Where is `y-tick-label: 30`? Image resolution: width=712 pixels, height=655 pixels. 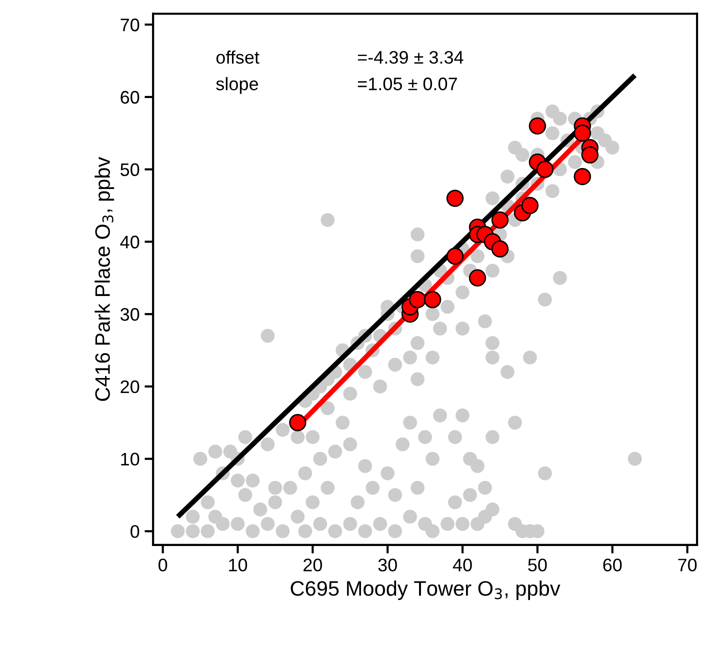 y-tick-label: 30 is located at coordinates (130, 314).